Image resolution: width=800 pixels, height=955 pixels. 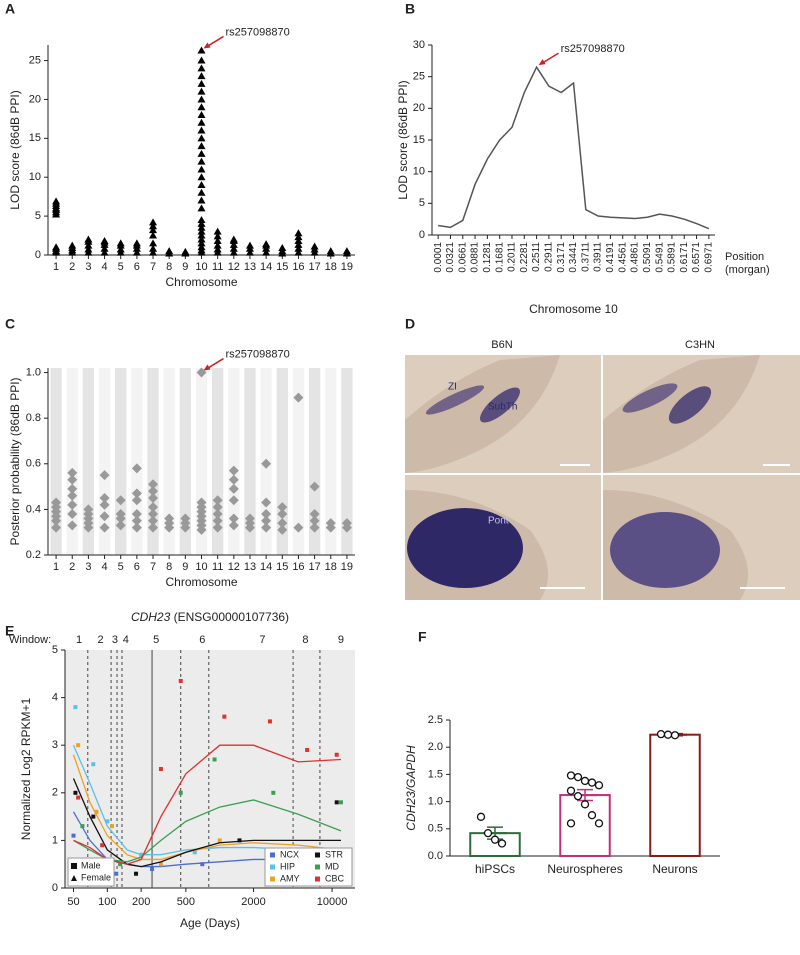 What do you see at coordinates (33, 372) in the screenshot?
I see `y-tick-label: 1.0` at bounding box center [33, 372].